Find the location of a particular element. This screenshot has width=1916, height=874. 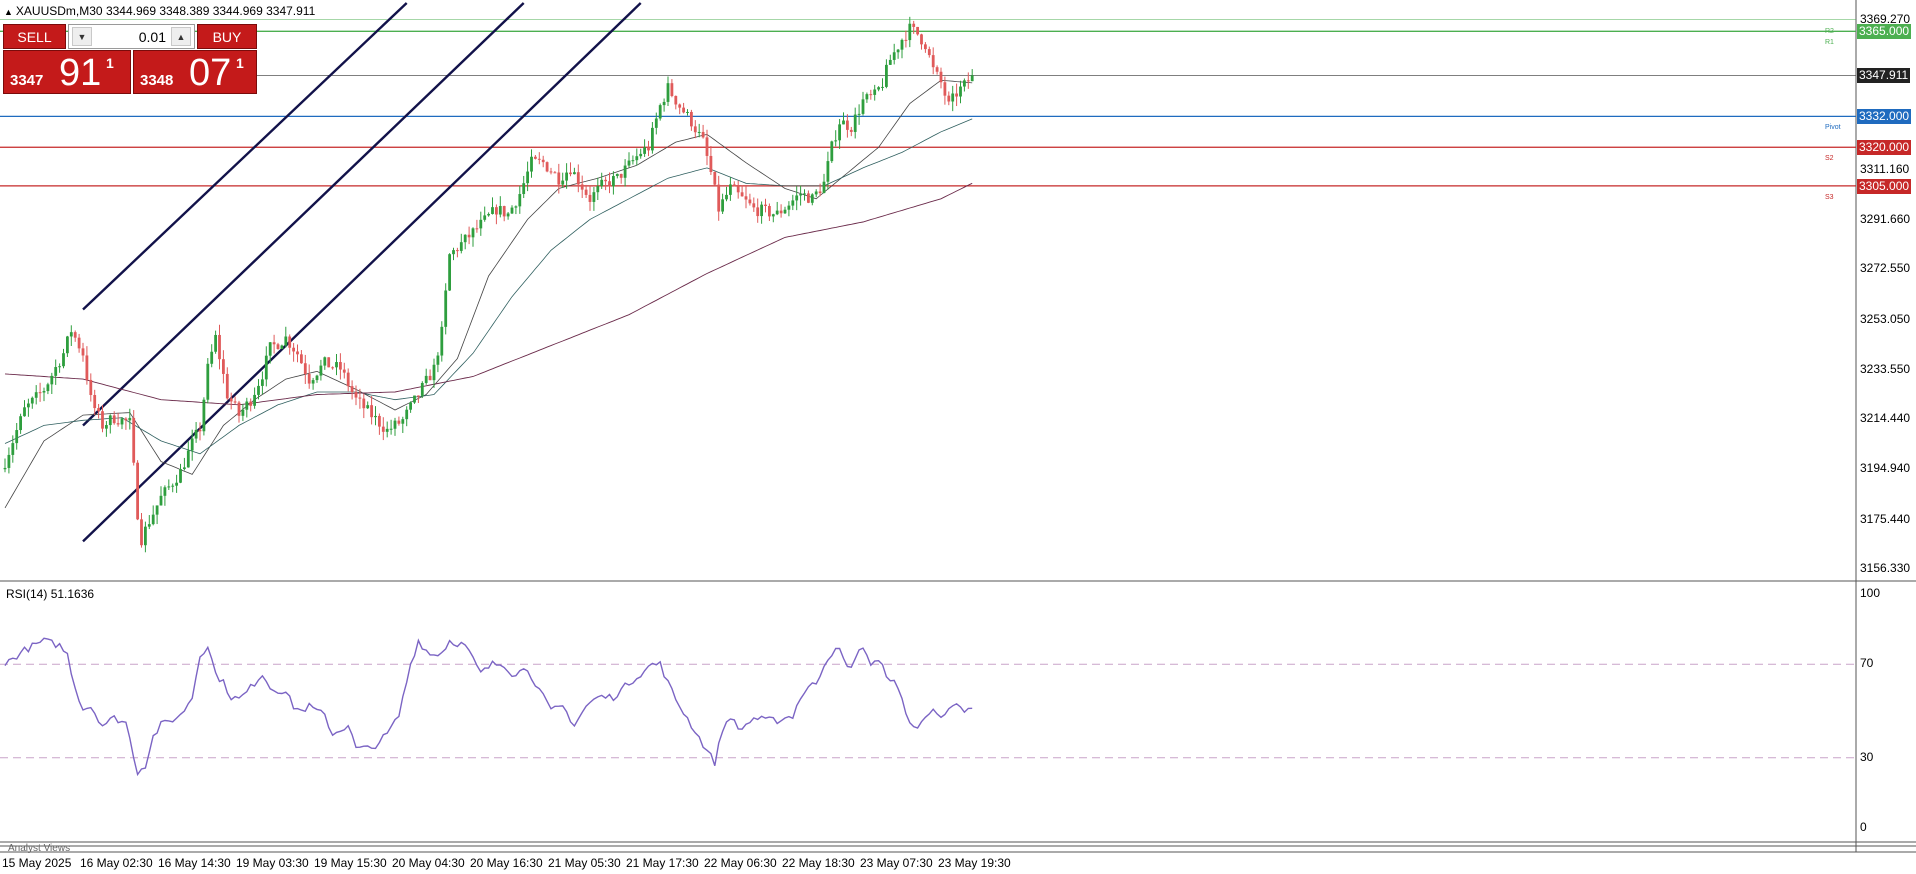

rsi-tick-label: 0 is located at coordinates (1863, 827).